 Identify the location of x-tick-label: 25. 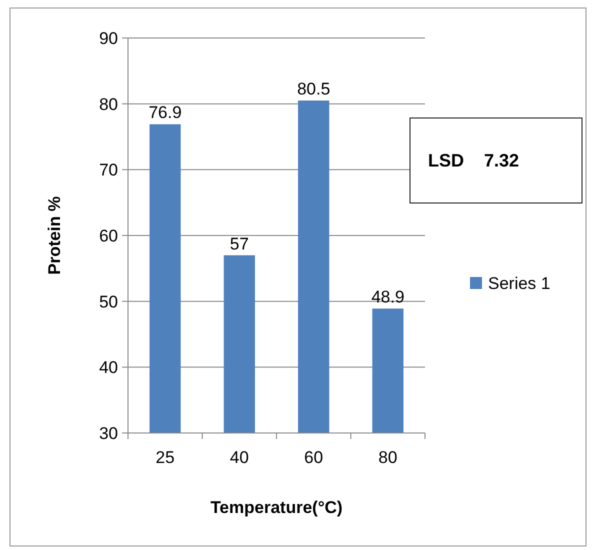
(165, 457).